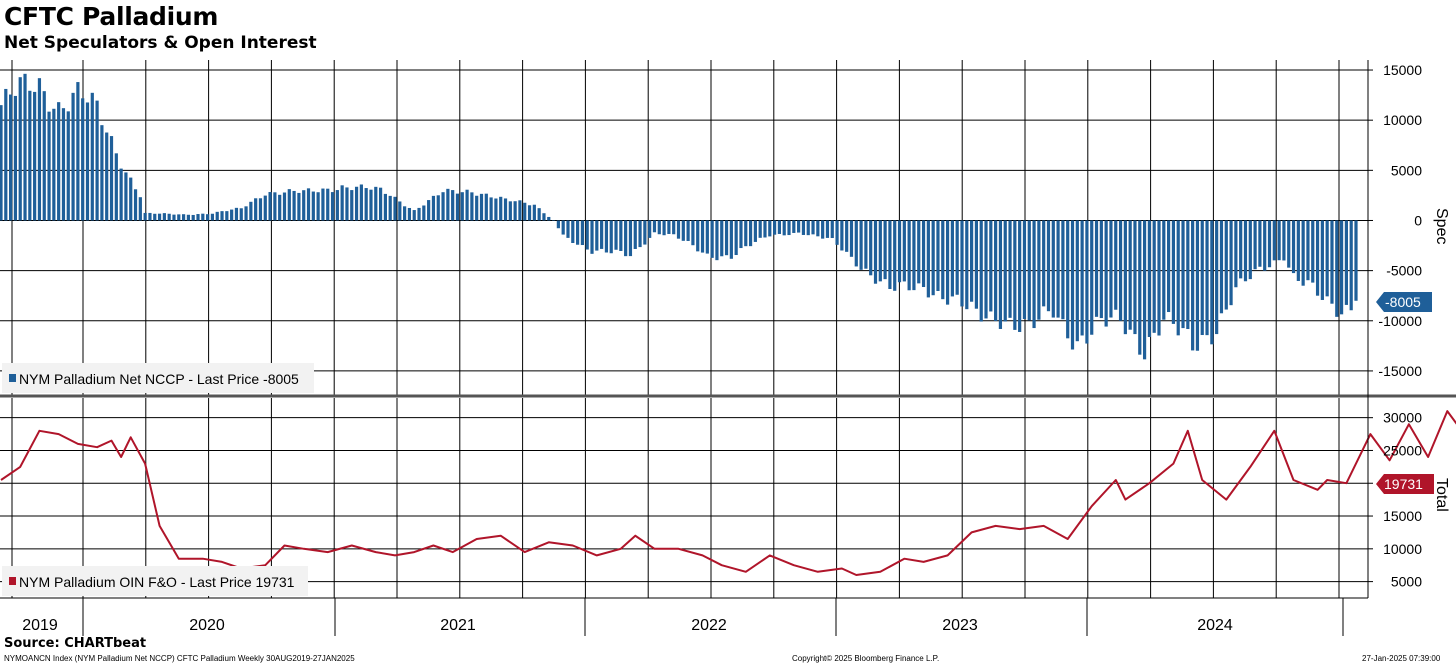 The image size is (1456, 665). I want to click on top-legend-swatch, so click(12, 378).